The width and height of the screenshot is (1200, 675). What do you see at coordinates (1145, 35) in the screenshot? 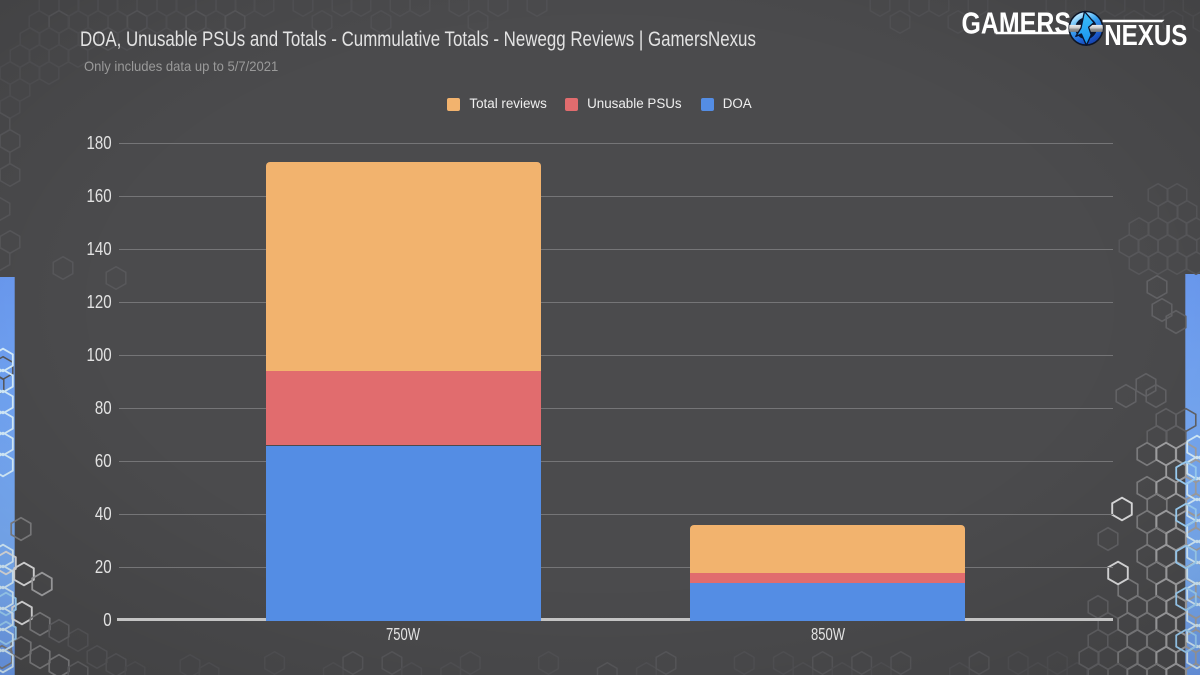
I see `svg-text: NEXUS` at bounding box center [1145, 35].